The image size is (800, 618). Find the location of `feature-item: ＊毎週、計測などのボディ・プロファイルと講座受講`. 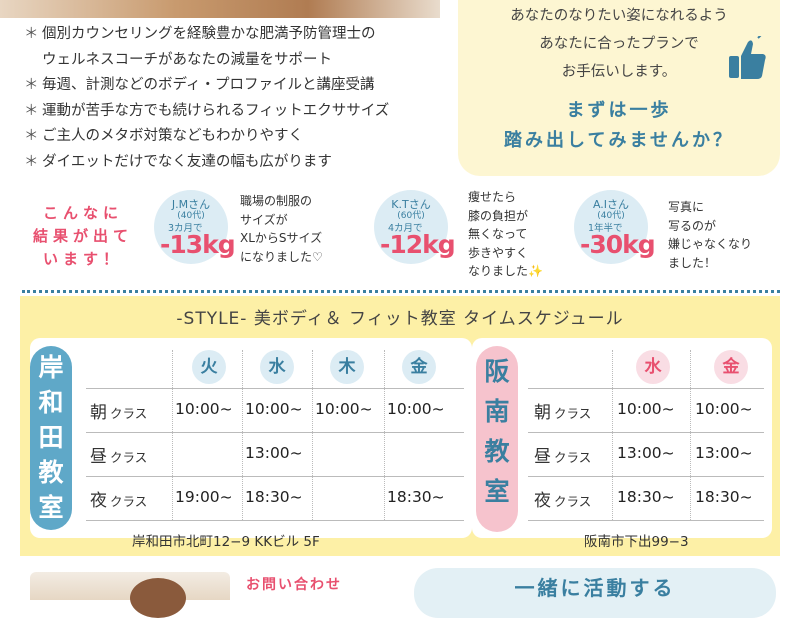

feature-item: ＊毎週、計測などのボディ・プロファイルと講座受講 is located at coordinates (199, 85).